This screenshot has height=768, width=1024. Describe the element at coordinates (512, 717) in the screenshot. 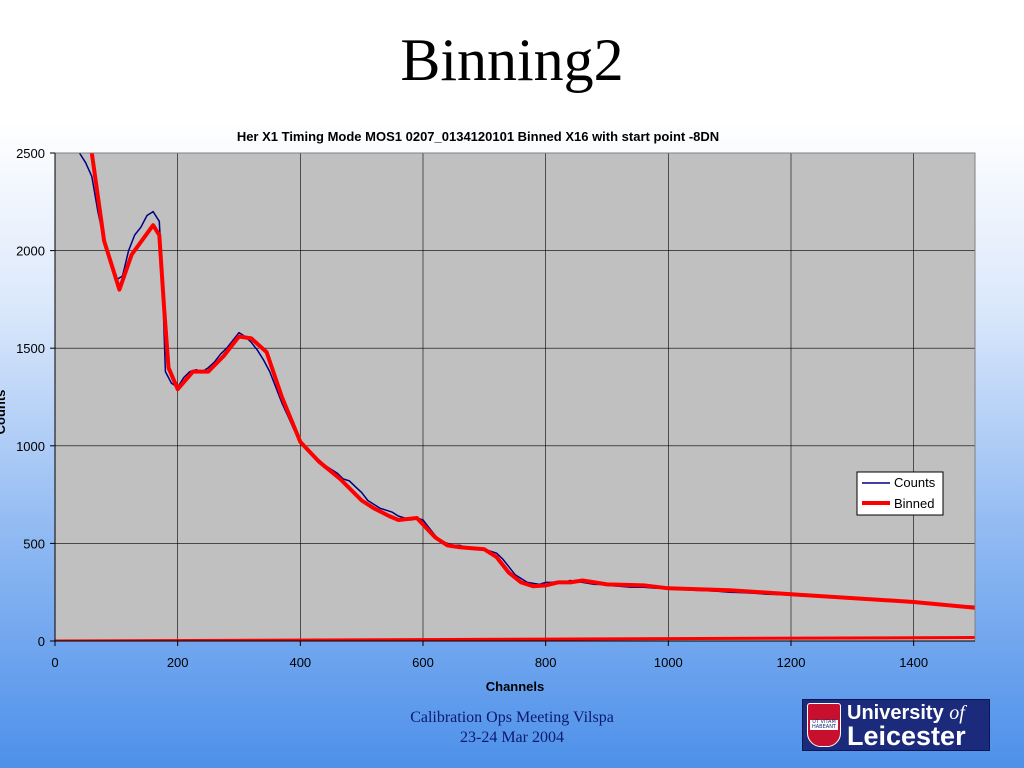

I see `footer-meeting: Calibration Ops Meeting Vilspa` at that location.